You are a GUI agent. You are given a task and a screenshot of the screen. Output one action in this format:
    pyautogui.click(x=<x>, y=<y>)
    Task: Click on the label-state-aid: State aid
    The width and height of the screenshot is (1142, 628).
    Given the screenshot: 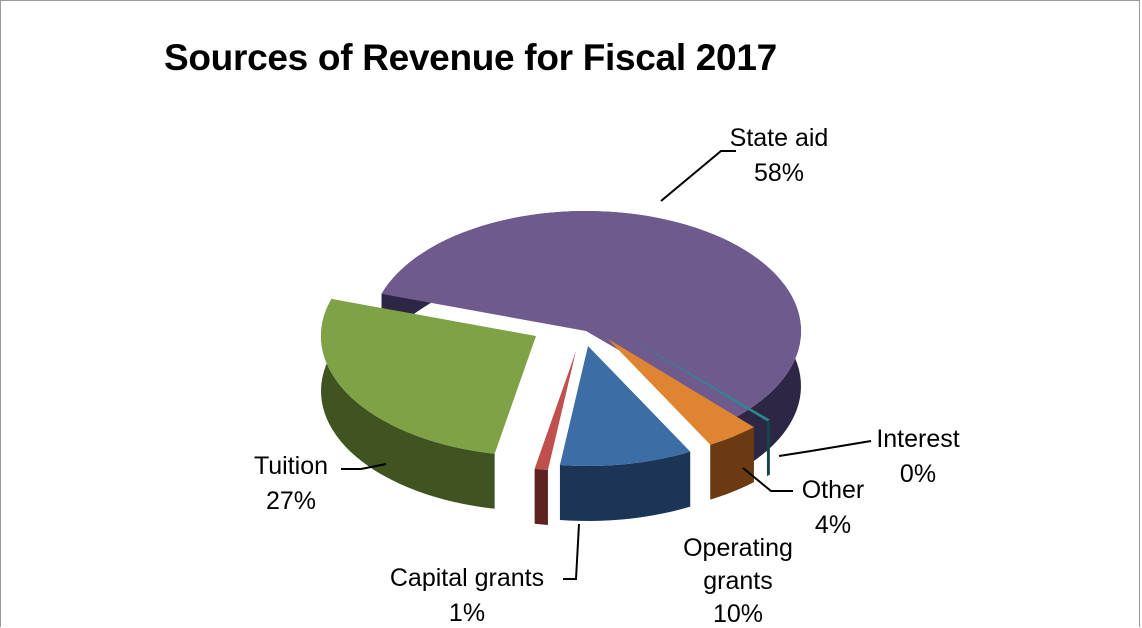 What is the action you would take?
    pyautogui.click(x=779, y=138)
    